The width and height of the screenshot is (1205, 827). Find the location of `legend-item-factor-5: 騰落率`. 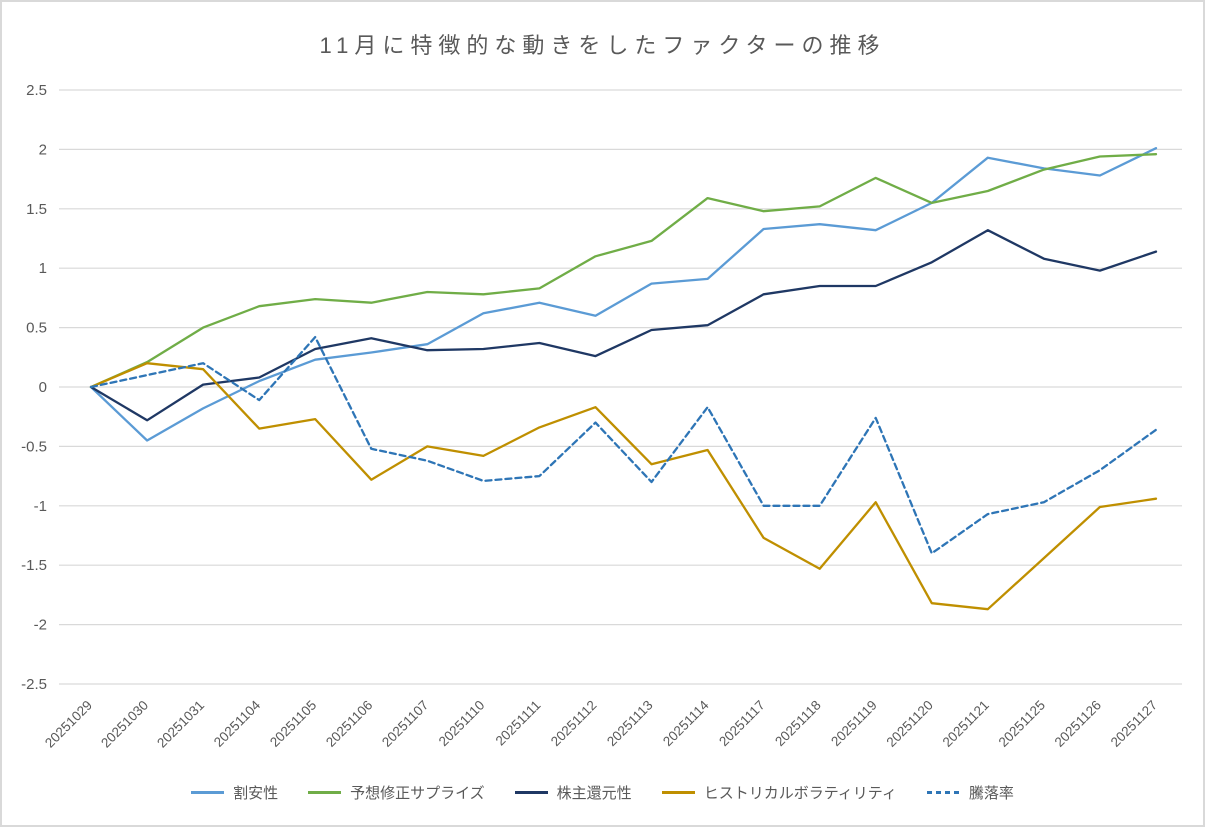

legend-item-factor-5: 騰落率 is located at coordinates (970, 792).